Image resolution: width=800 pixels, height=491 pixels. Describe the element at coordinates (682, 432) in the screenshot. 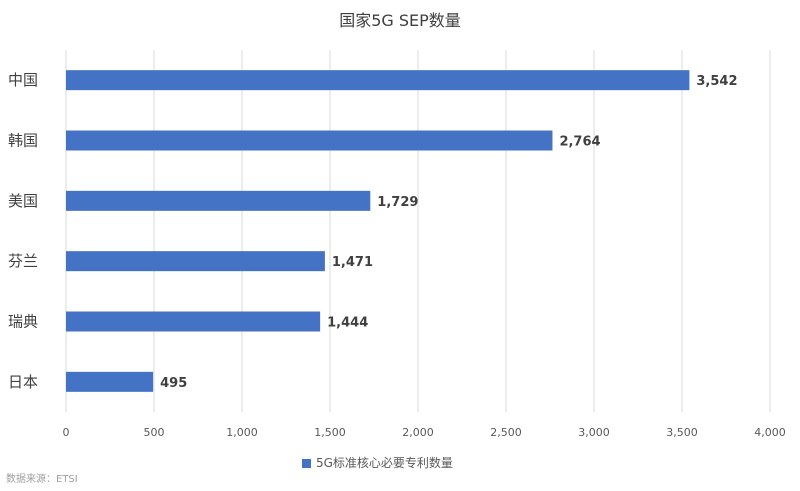

I see `x-tick-label: 3,500` at that location.